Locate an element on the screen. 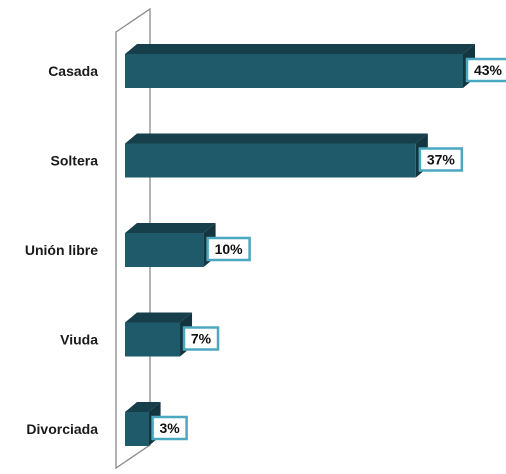 The height and width of the screenshot is (474, 506). value-label-4: 3% is located at coordinates (169, 428).